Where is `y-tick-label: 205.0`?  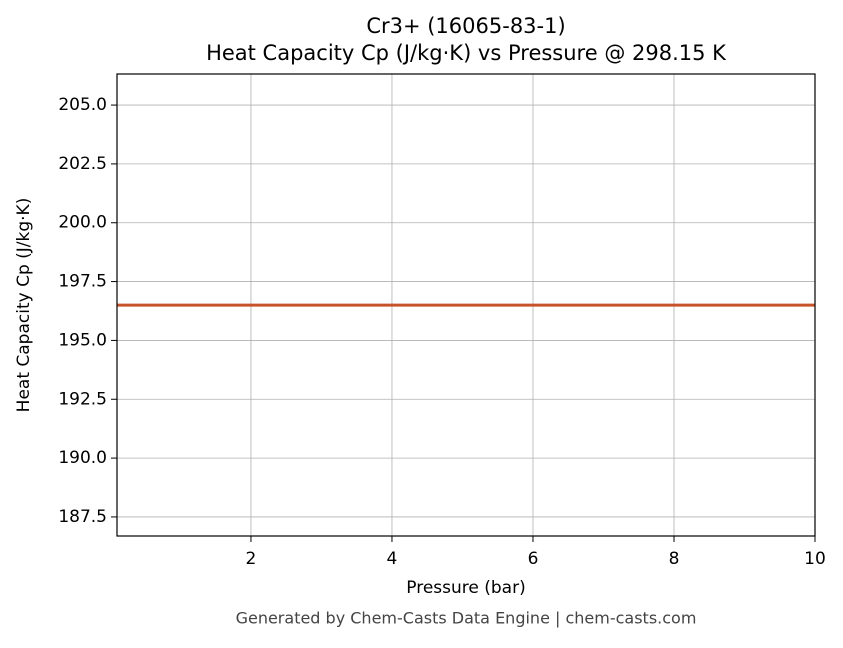 y-tick-label: 205.0 is located at coordinates (82, 105).